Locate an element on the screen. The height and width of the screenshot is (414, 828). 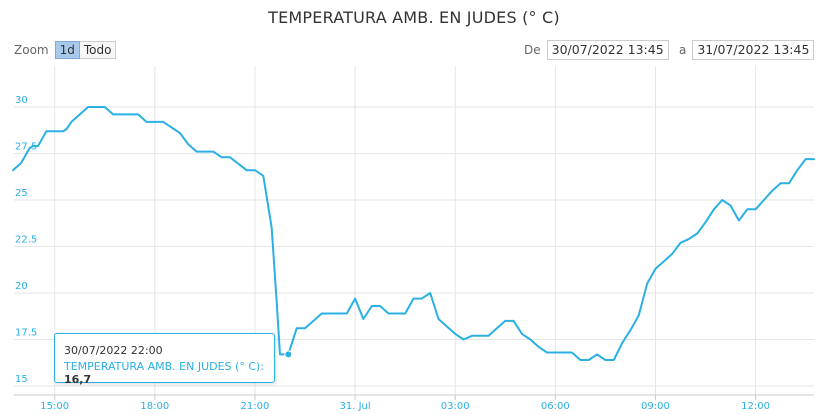
range-to: a 31/07/2022 13:45 is located at coordinates (747, 50).